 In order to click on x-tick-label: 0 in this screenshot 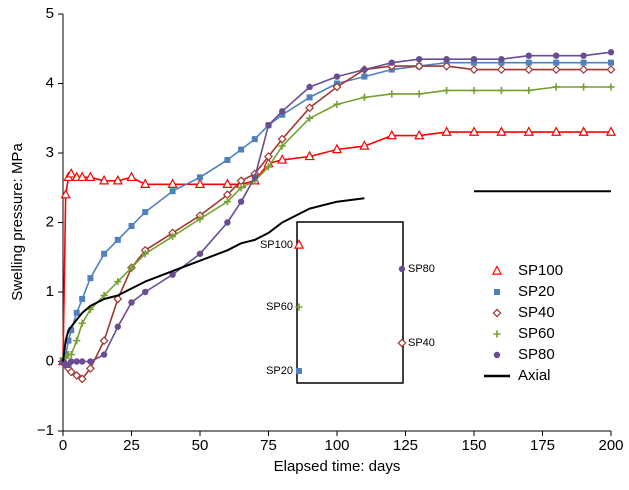, I will do `click(63, 445)`.